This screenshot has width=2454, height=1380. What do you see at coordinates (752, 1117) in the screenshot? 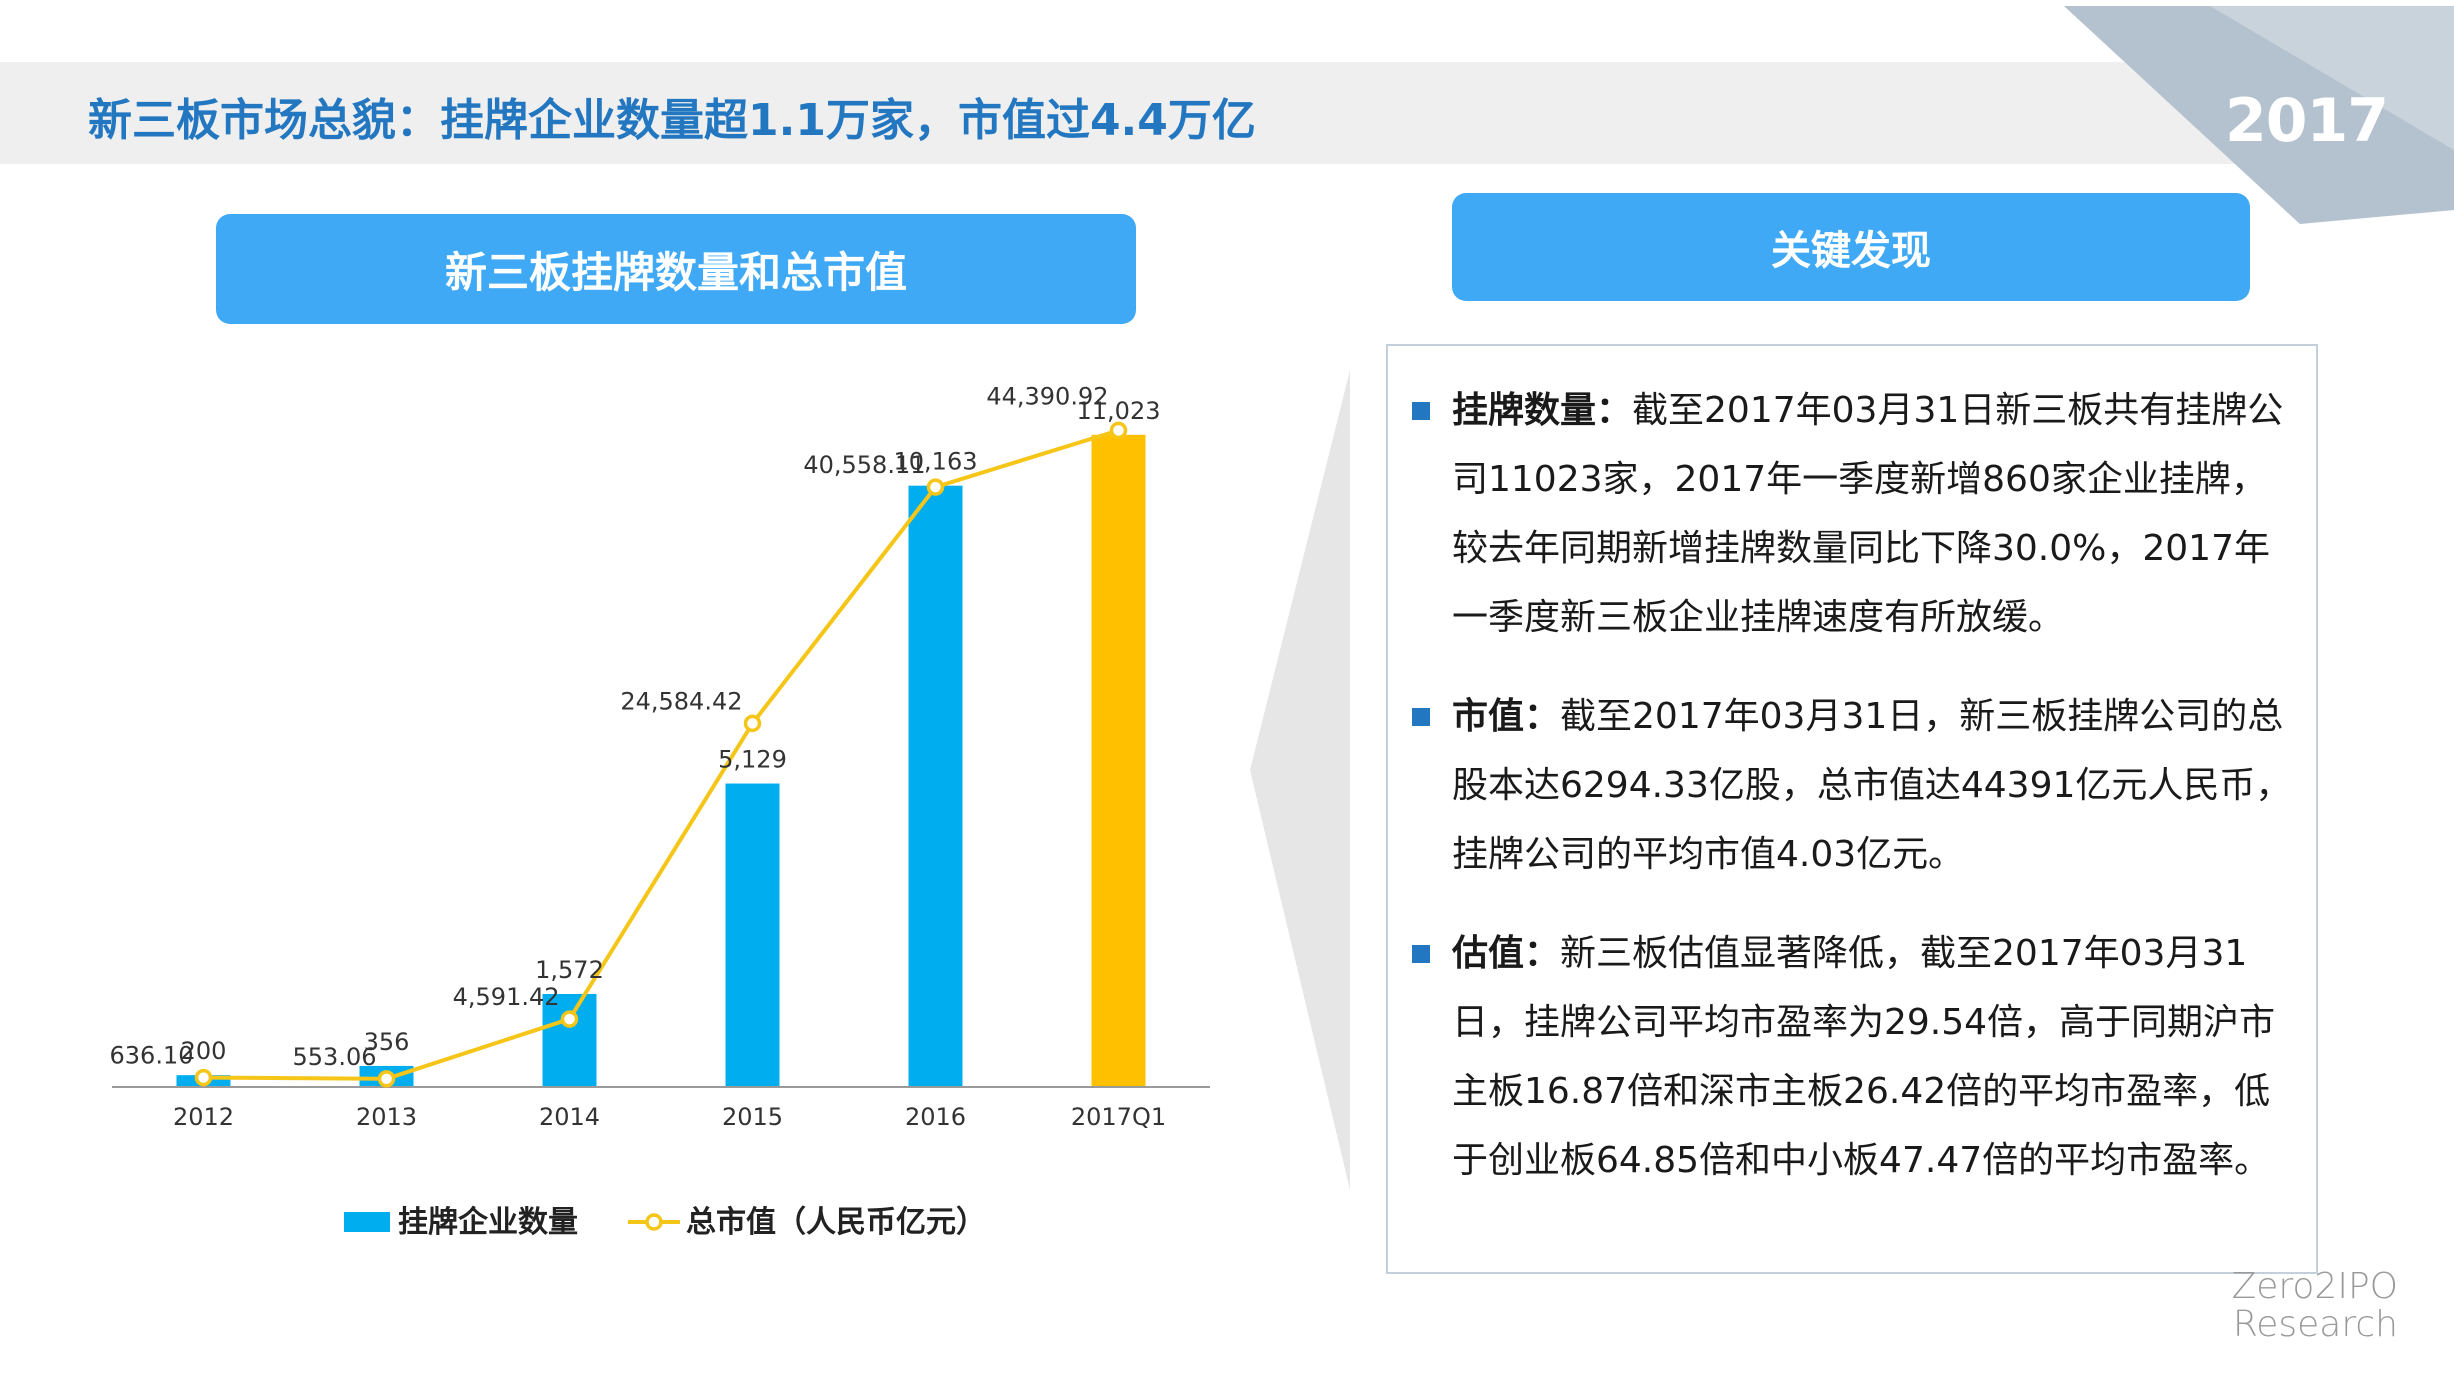
I see `x-tick-label: 2015` at bounding box center [752, 1117].